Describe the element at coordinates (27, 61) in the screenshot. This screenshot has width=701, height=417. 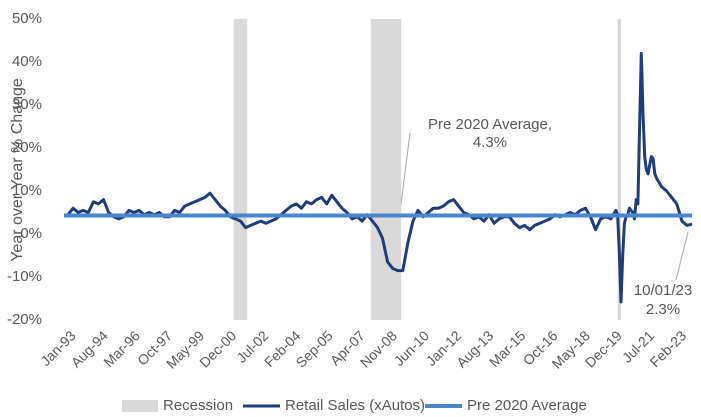
I see `y-tick-label: 40%` at that location.